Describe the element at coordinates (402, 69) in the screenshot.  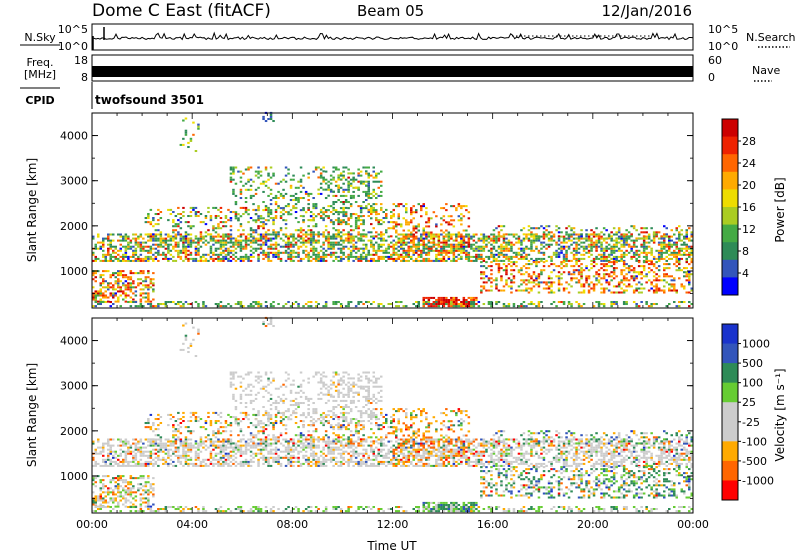
I see `freq-panel: Freq. [MHz] 18 8 60 0 Nave` at that location.